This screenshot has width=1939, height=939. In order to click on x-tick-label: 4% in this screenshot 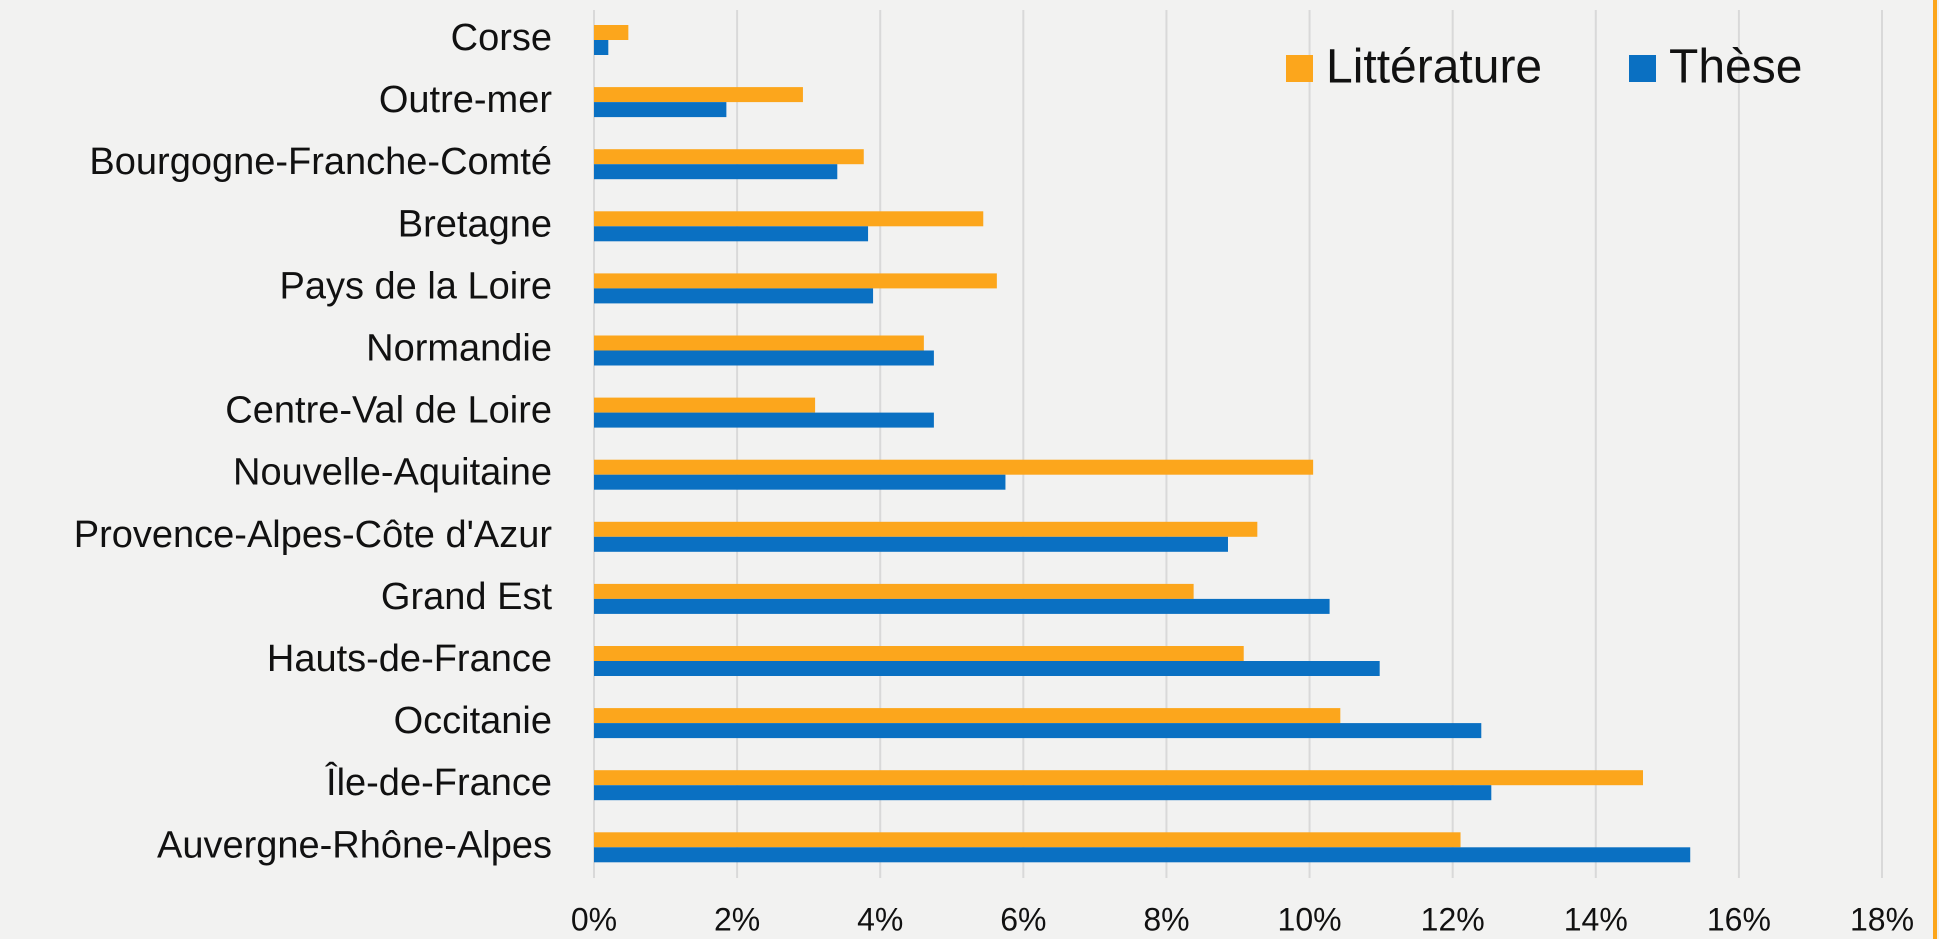, I will do `click(880, 919)`.